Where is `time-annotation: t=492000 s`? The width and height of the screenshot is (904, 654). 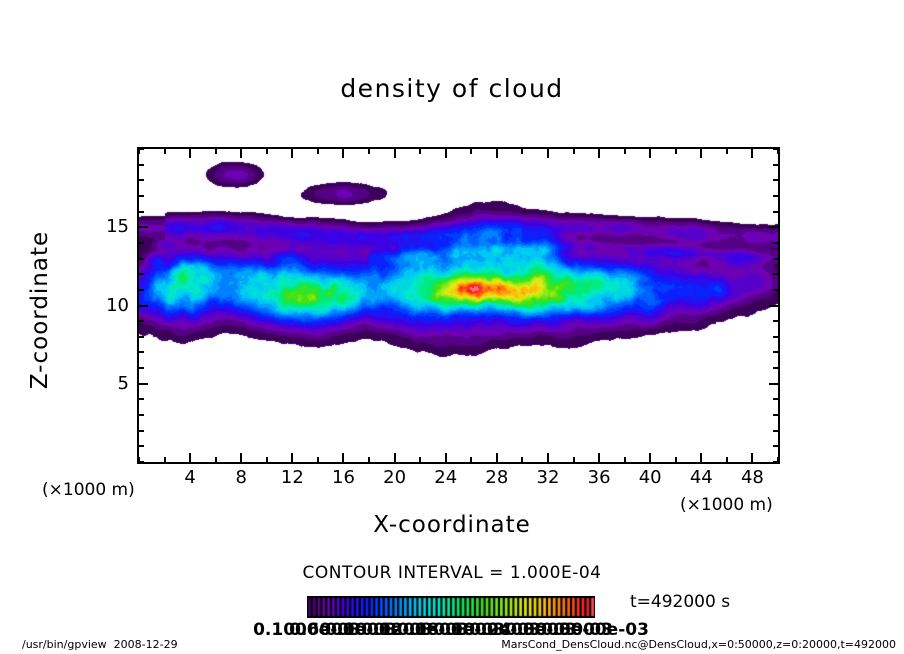
time-annotation: t=492000 s is located at coordinates (680, 602).